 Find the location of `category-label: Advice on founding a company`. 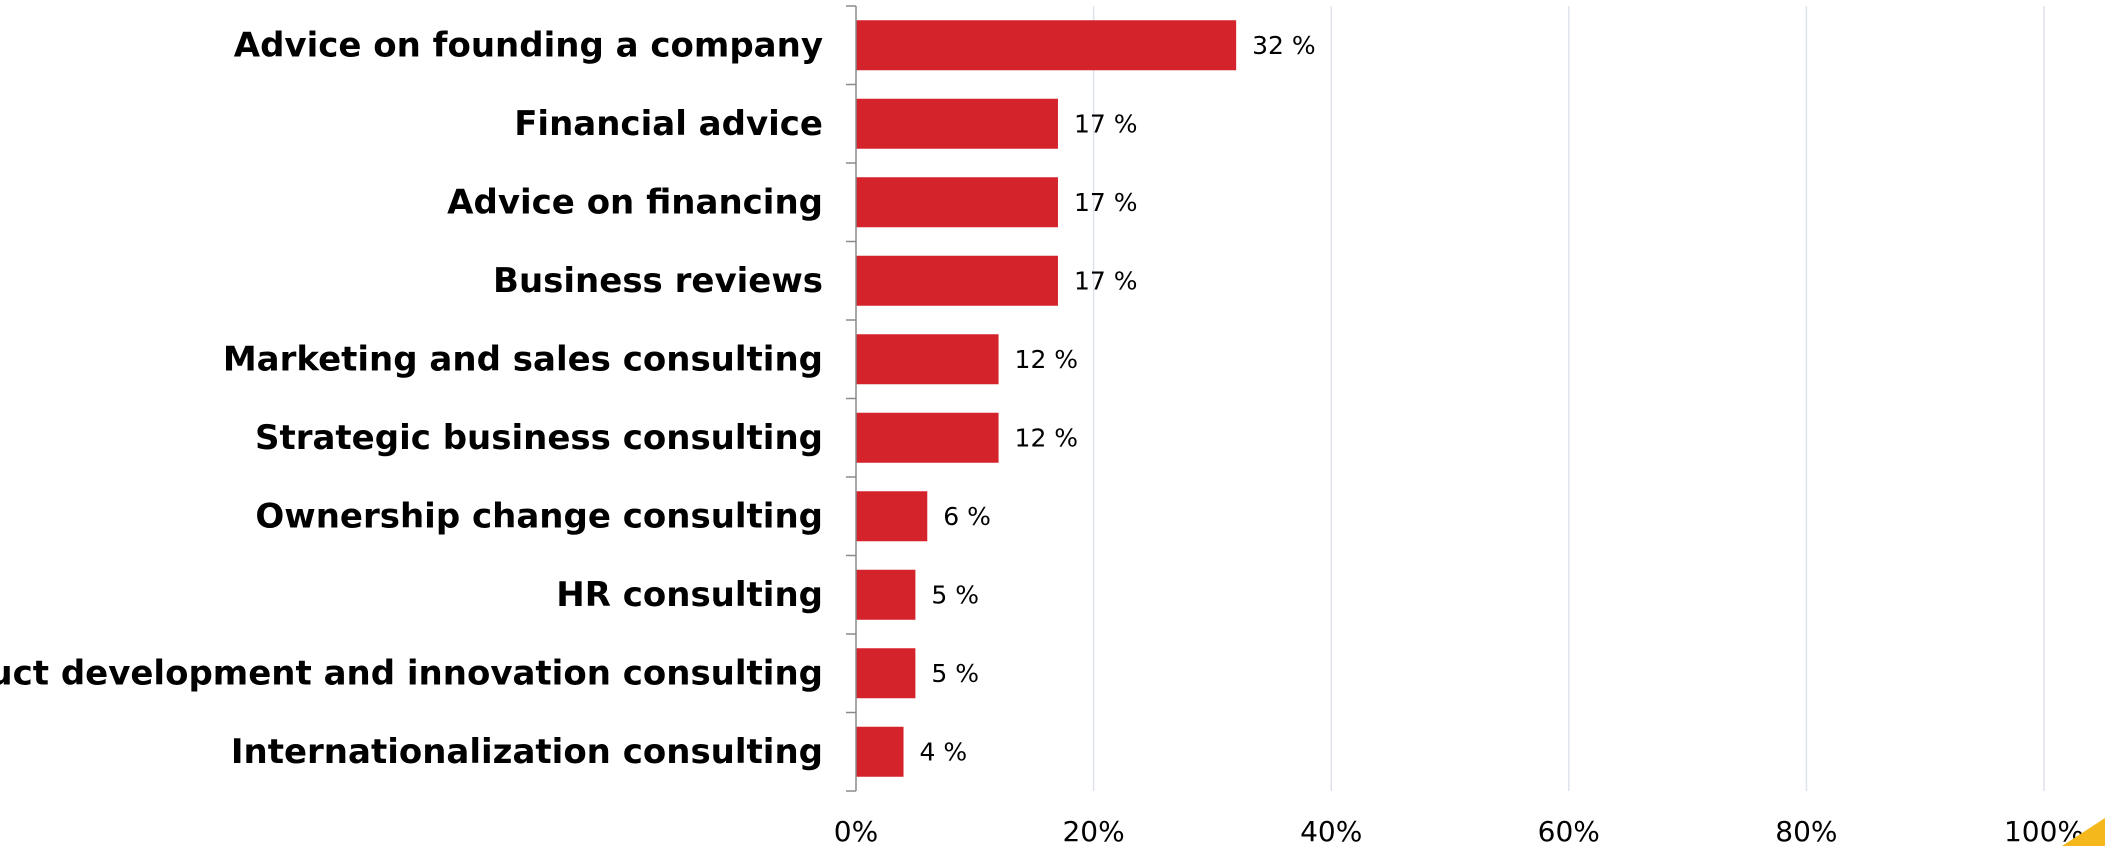

category-label: Advice on founding a company is located at coordinates (528, 45).